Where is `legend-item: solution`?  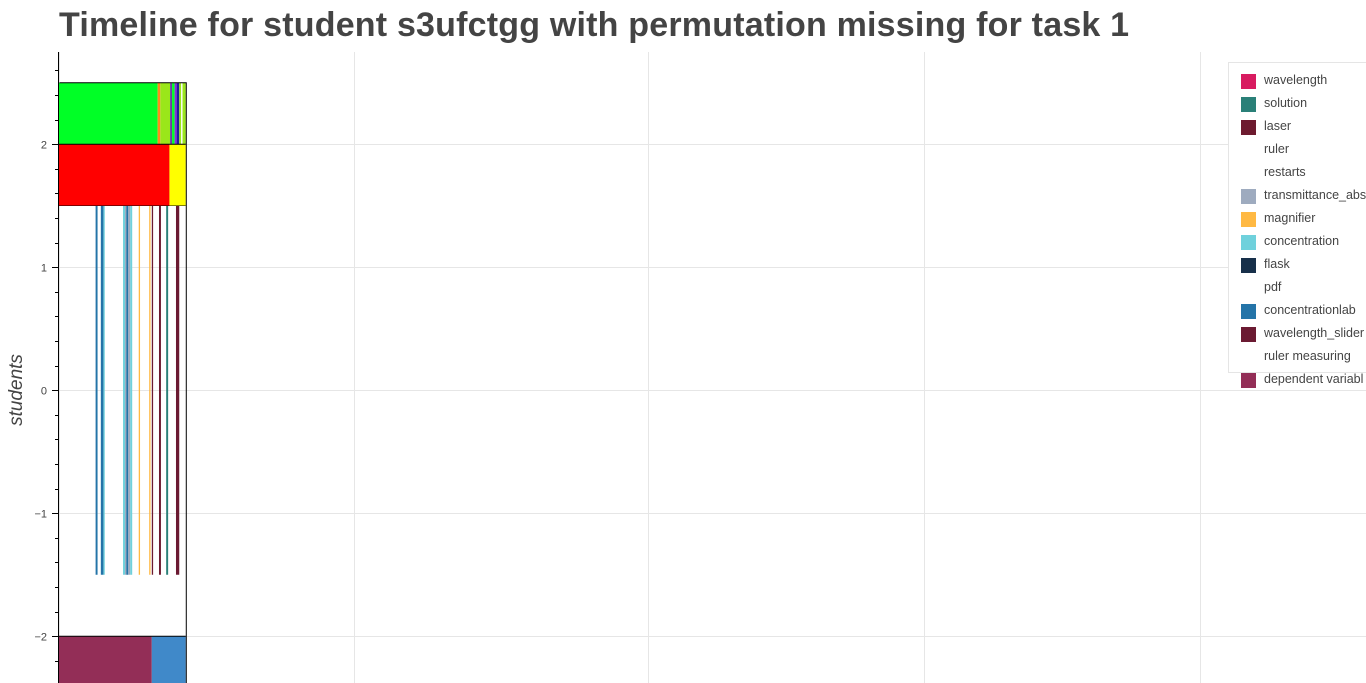 legend-item: solution is located at coordinates (1297, 104).